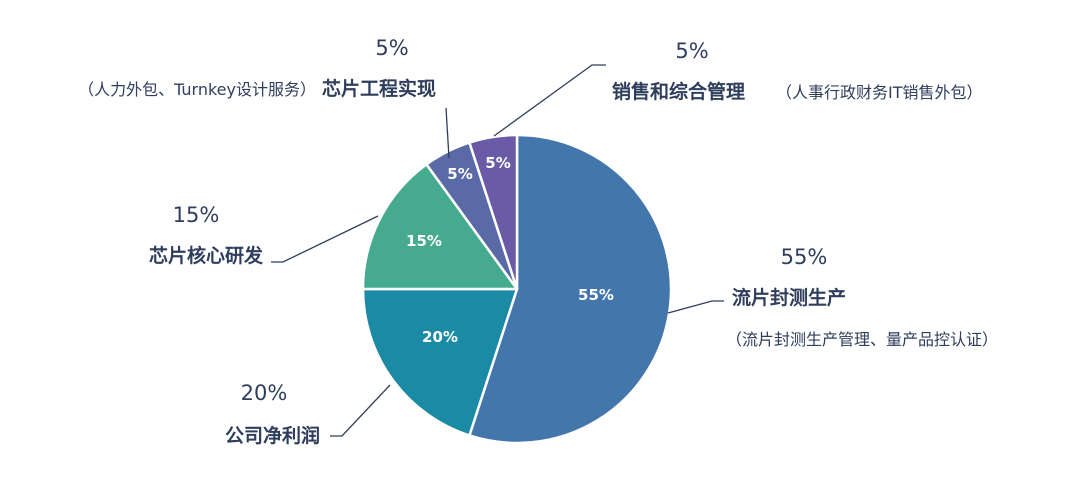 Image resolution: width=1080 pixels, height=481 pixels. Describe the element at coordinates (325, 239) in the screenshot. I see `leader-line-core-rd` at that location.